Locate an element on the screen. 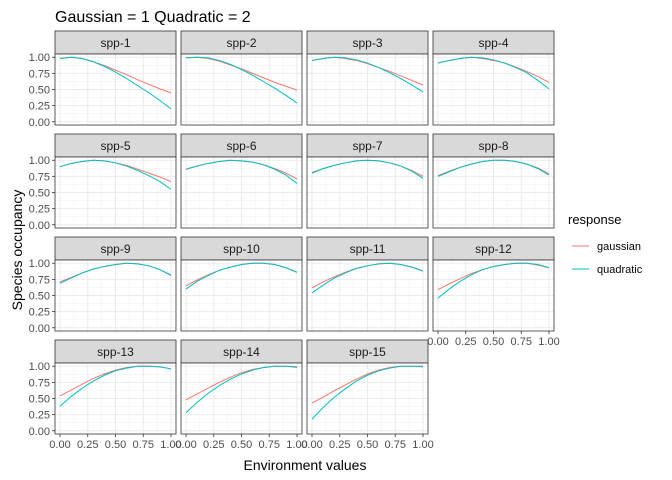 The height and width of the screenshot is (480, 672). legend-item: quadratic is located at coordinates (607, 270).